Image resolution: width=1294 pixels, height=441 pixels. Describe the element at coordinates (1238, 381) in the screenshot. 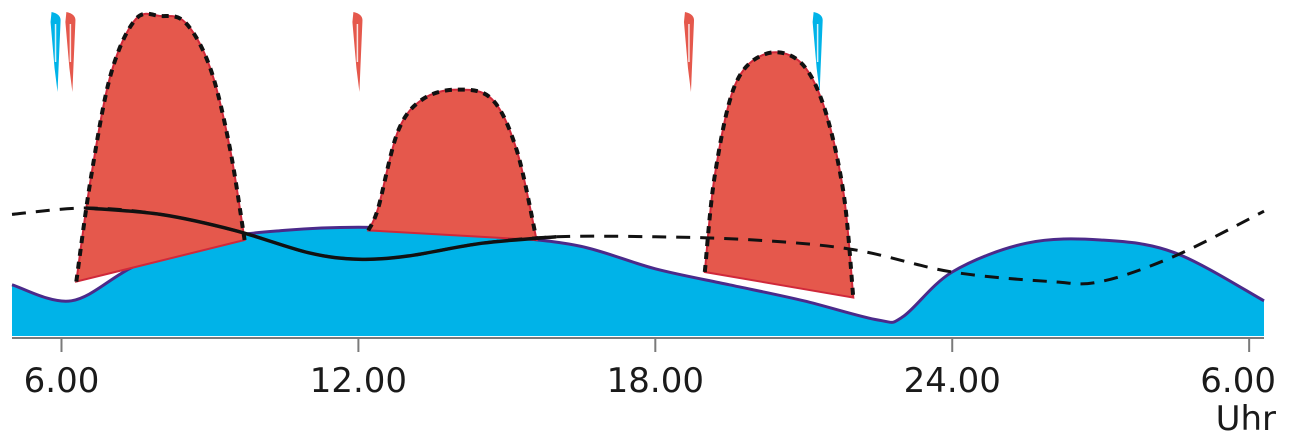

I see `x-tick-label-5: 6.00` at that location.